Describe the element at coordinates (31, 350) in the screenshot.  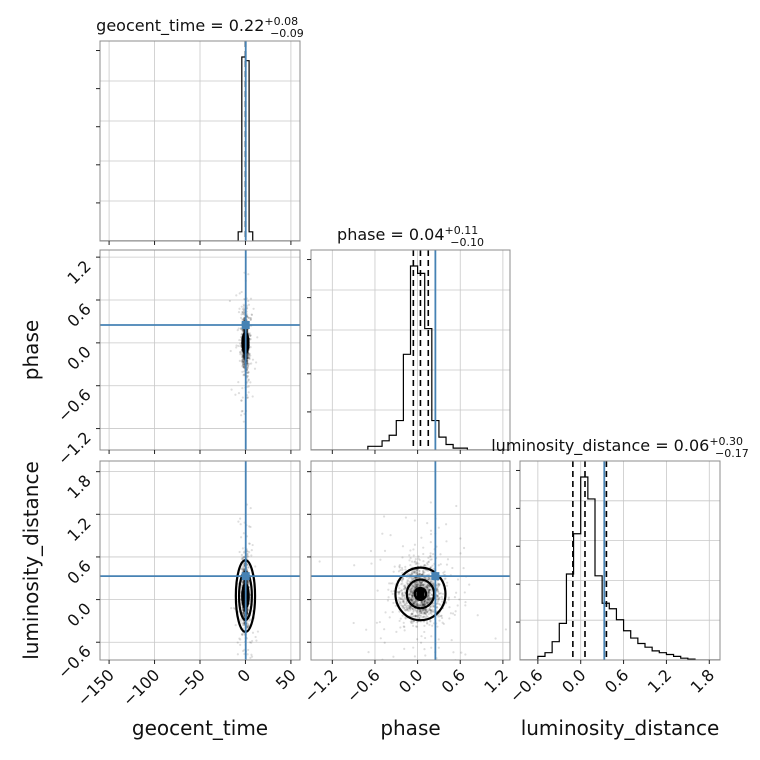
I see `y-axis-label: phase` at that location.